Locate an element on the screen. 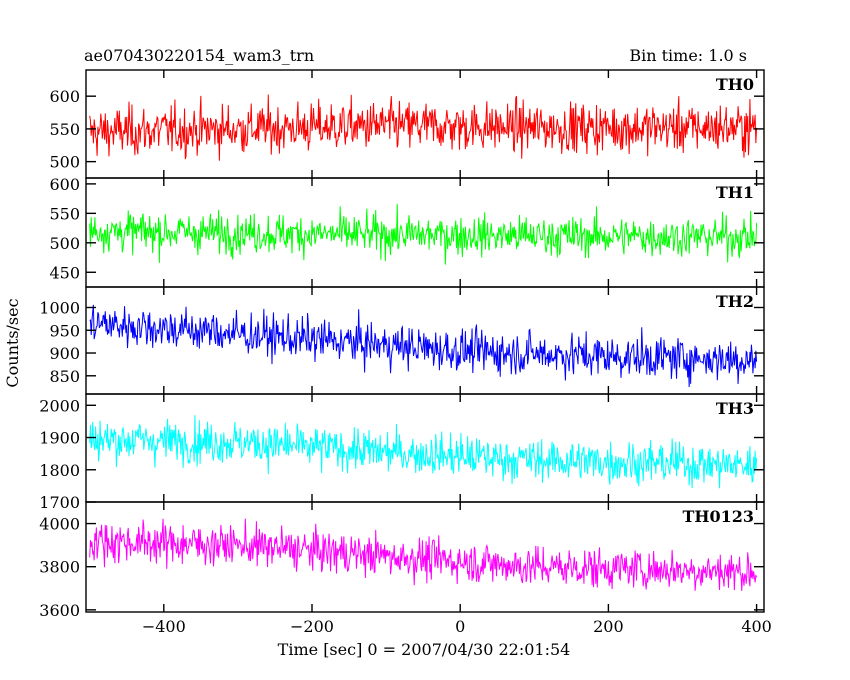 The height and width of the screenshot is (680, 850). y-tick-label-th2: 1000 is located at coordinates (59, 307).